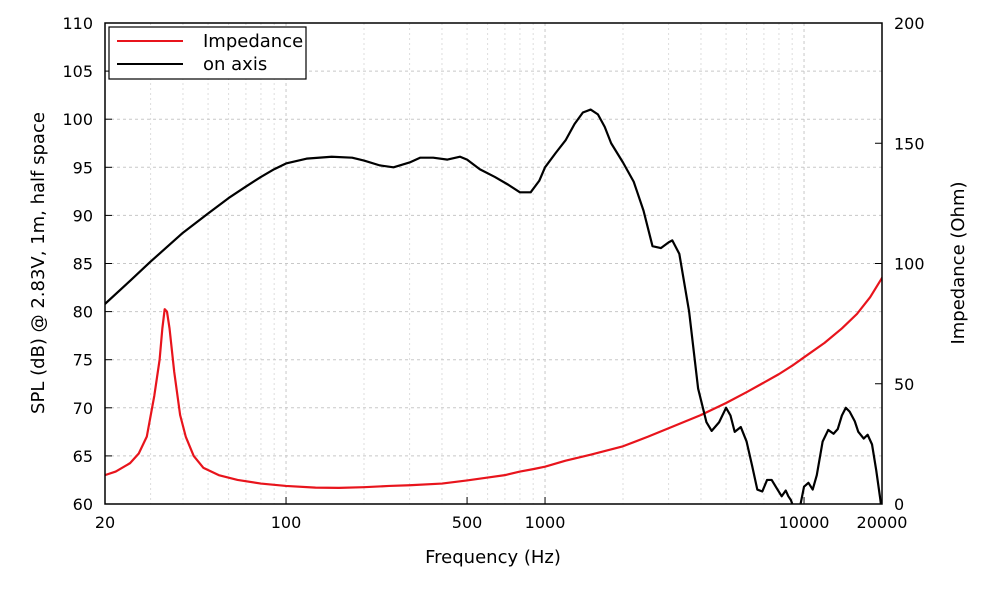  What do you see at coordinates (904, 384) in the screenshot?
I see `y2-tick-label: 50` at bounding box center [904, 384].